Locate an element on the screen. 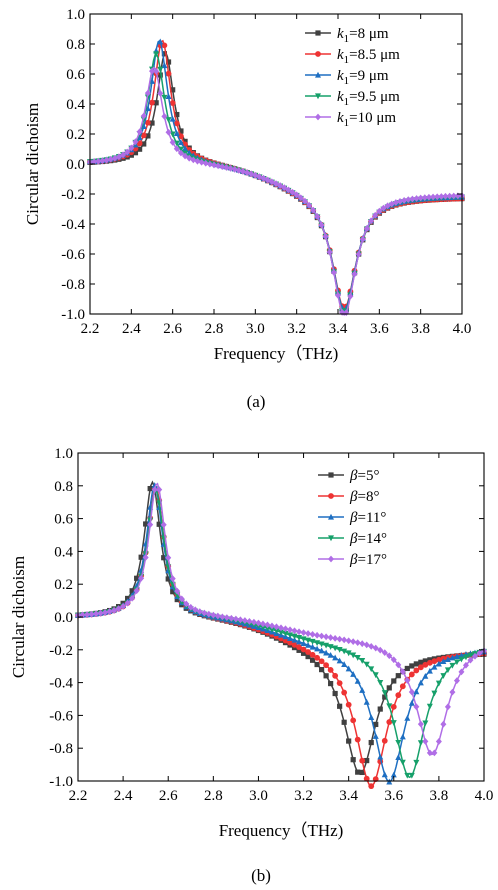 This screenshot has height=890, width=498. legend-label: β=14° is located at coordinates (368, 539).